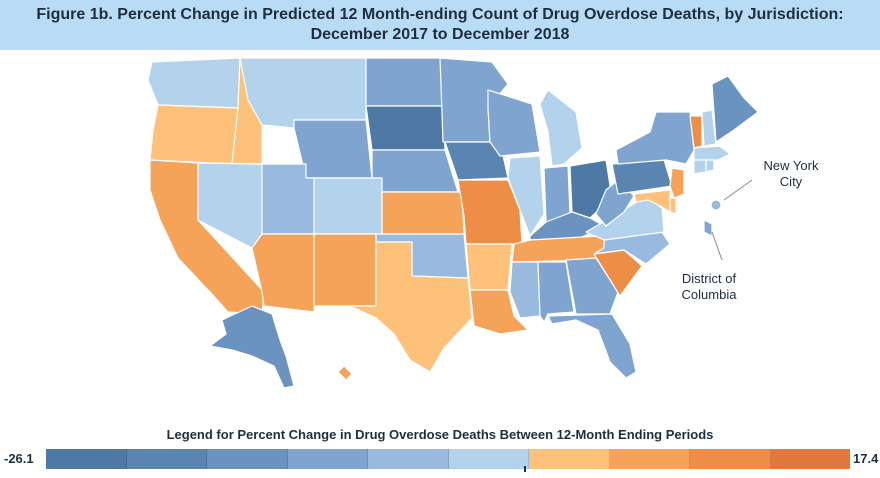 Image resolution: width=880 pixels, height=478 pixels. I want to click on state-hi, so click(345, 373).